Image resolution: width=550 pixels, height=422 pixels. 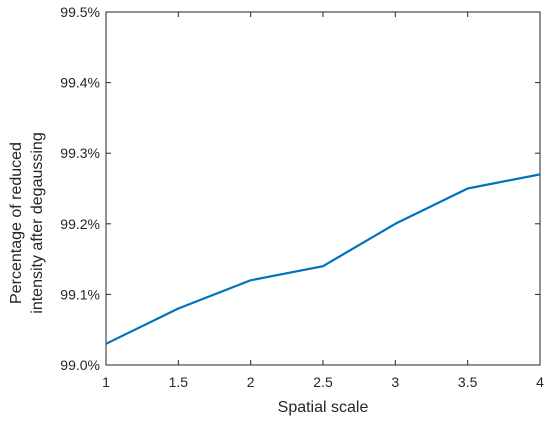 I want to click on x-tick-label: 4, so click(x=540, y=382).